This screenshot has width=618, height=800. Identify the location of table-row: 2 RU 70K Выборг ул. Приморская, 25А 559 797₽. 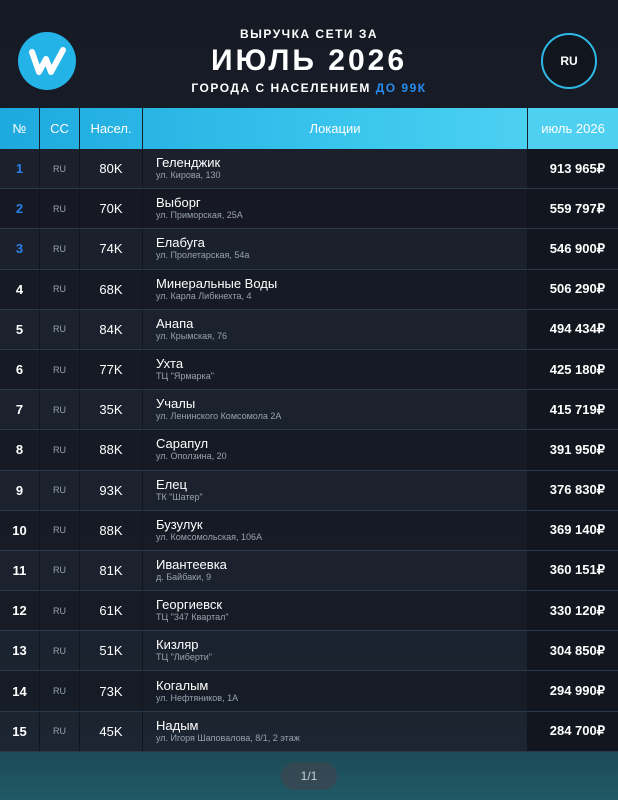
(309, 209).